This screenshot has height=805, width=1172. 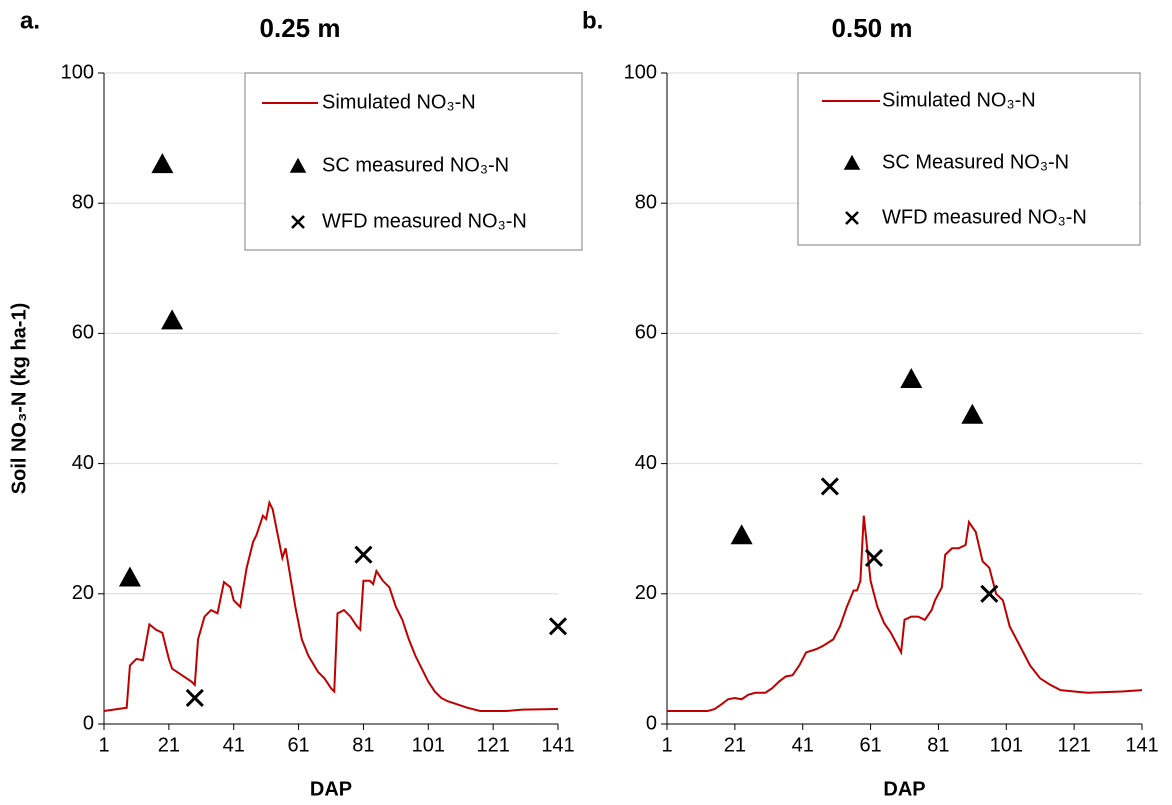 What do you see at coordinates (415, 165) in the screenshot?
I see `legend-label: SC measured NO₃-N` at bounding box center [415, 165].